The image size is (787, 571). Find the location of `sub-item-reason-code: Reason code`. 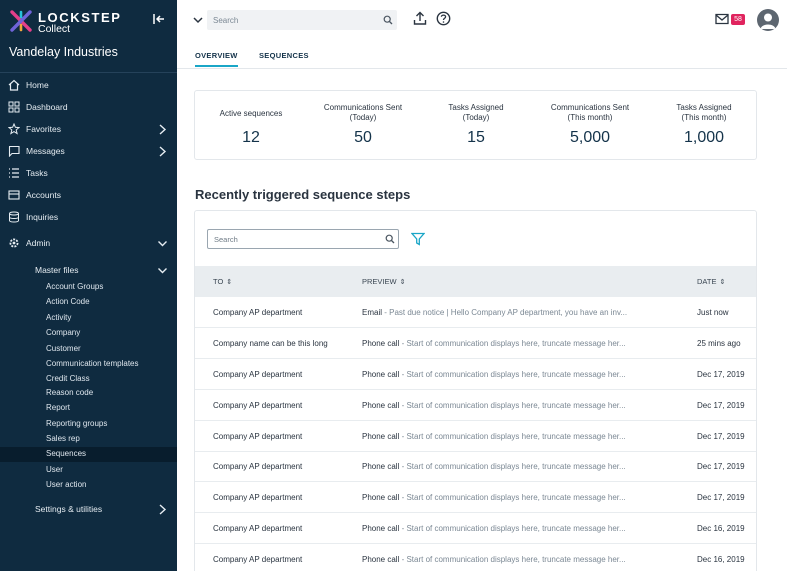

sub-item-reason-code: Reason code is located at coordinates (88, 393).